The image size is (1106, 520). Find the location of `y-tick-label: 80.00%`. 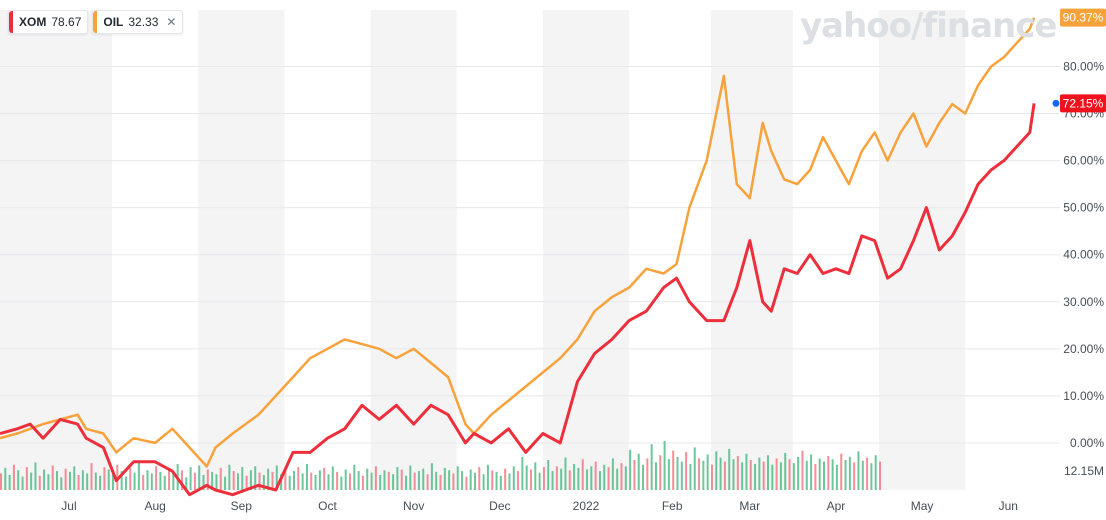

y-tick-label: 80.00% is located at coordinates (1083, 66).